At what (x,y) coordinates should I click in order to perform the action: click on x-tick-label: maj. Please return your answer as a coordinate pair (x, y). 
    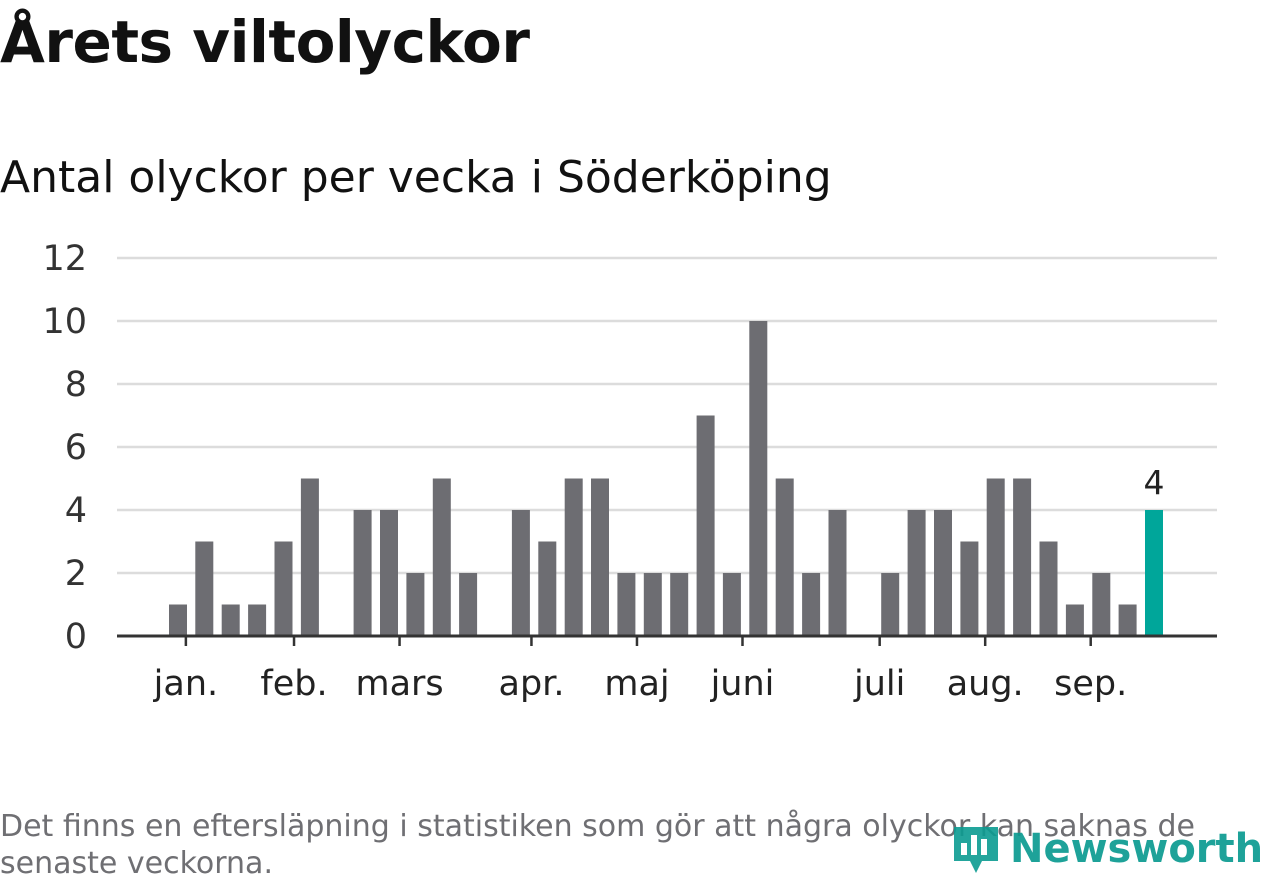
    Looking at the image, I should click on (636, 684).